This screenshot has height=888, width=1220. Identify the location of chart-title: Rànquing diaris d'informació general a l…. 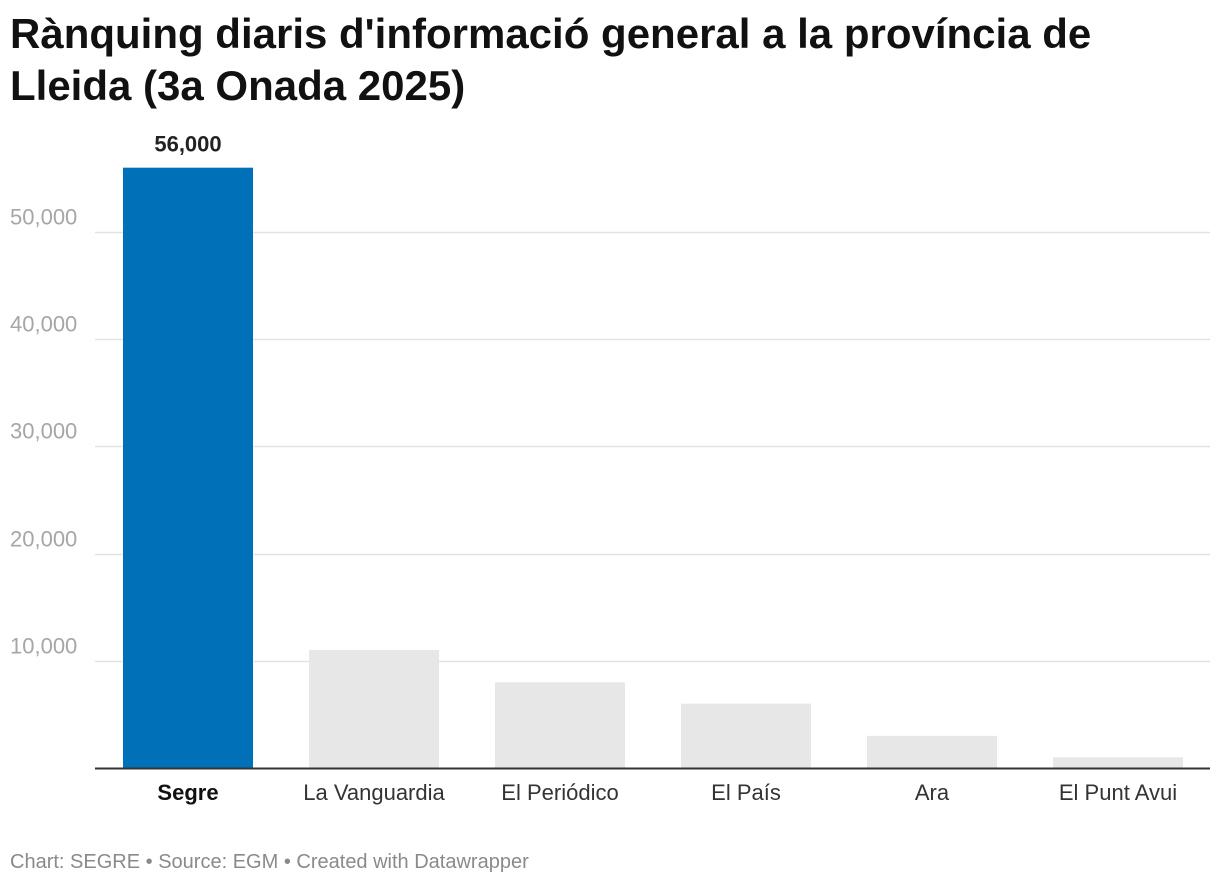
(551, 59).